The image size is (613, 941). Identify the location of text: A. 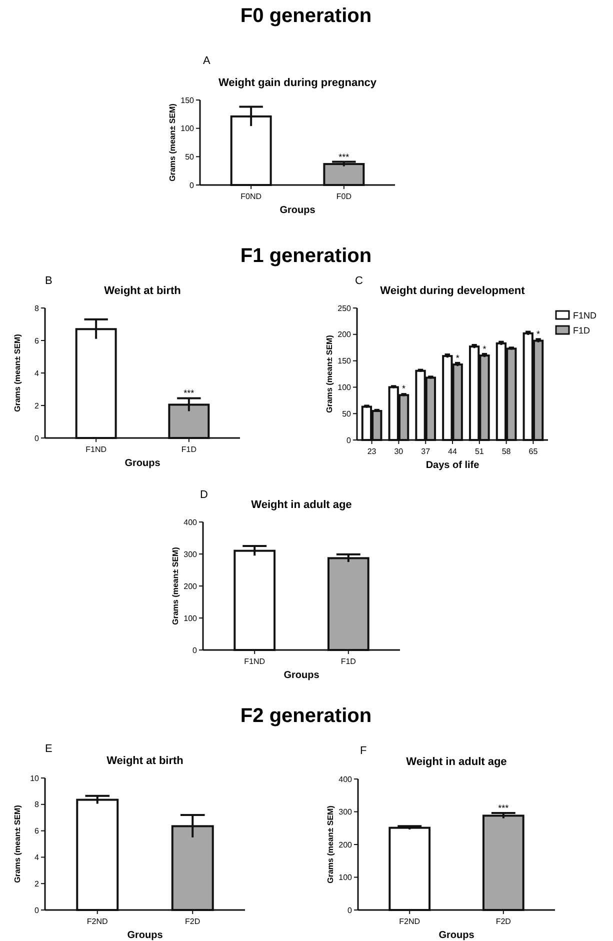
(207, 61).